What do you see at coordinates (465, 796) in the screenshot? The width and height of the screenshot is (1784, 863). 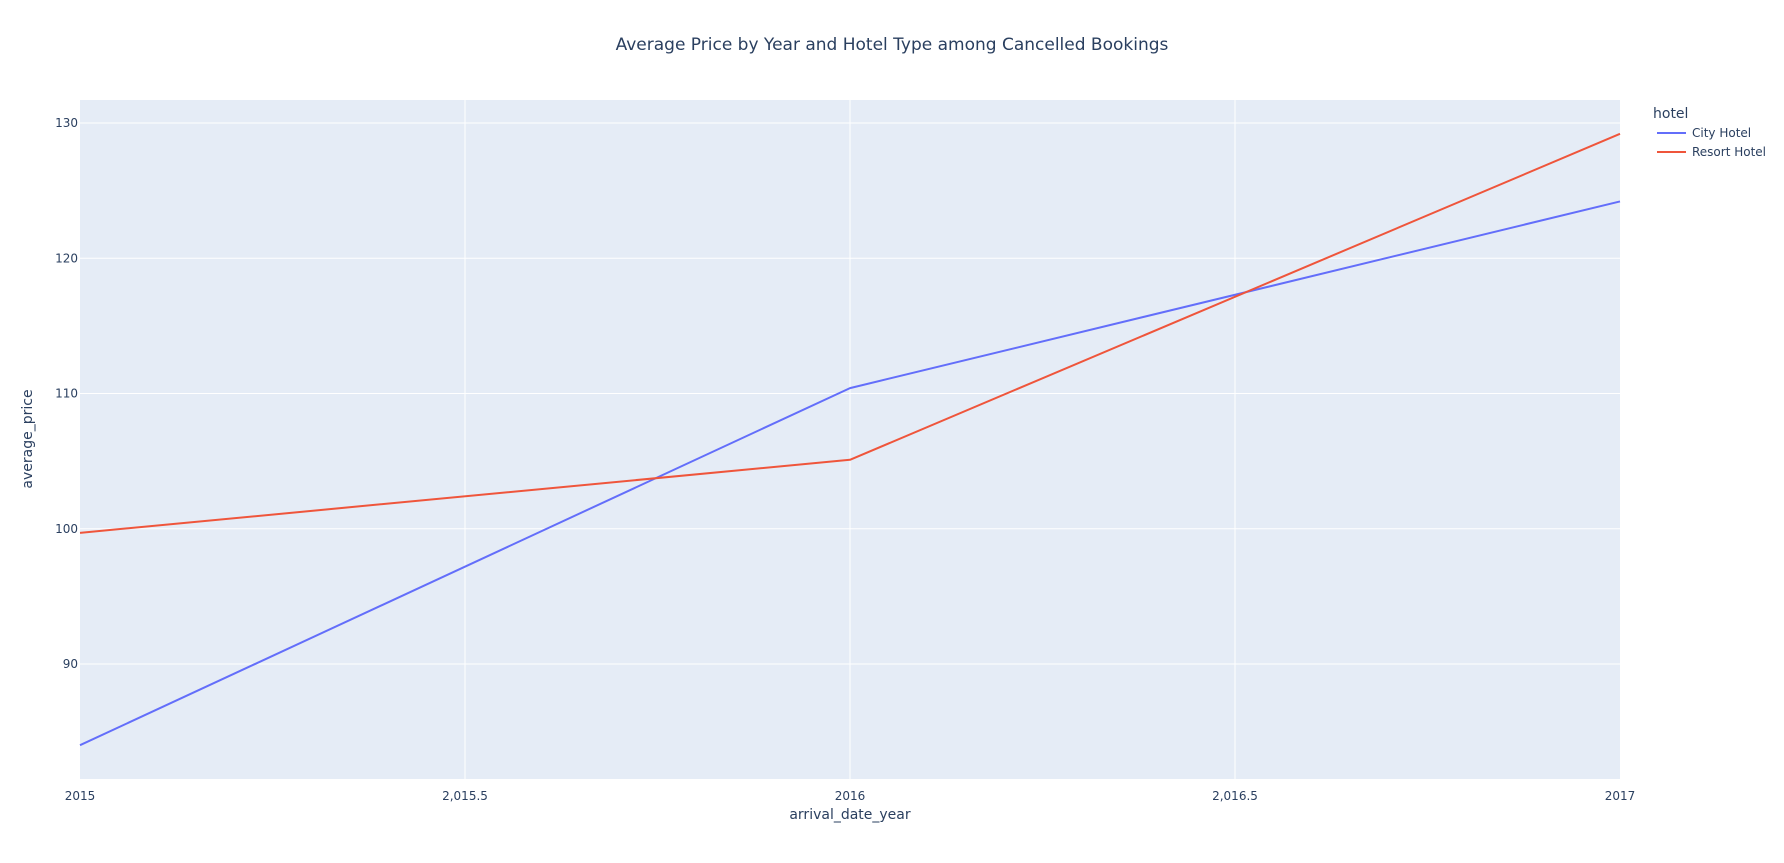 I see `x-tick-label: 2,015.5` at bounding box center [465, 796].